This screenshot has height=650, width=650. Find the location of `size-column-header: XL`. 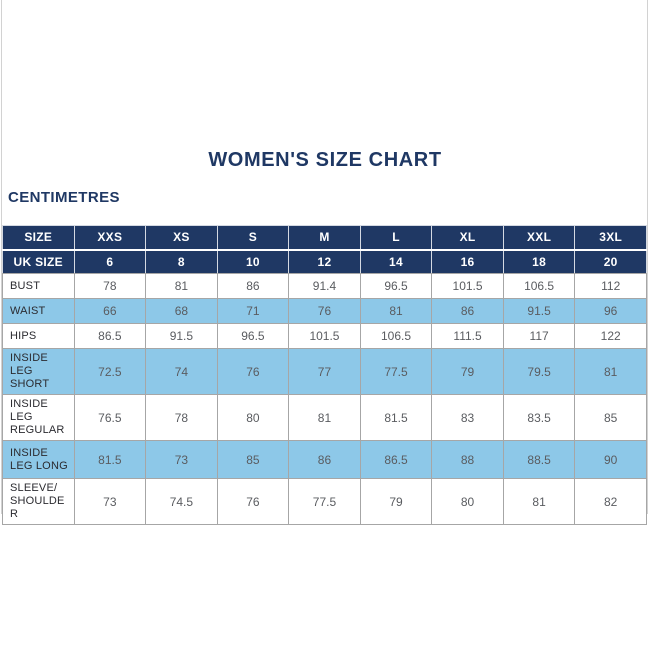

size-column-header: XL is located at coordinates (467, 238).